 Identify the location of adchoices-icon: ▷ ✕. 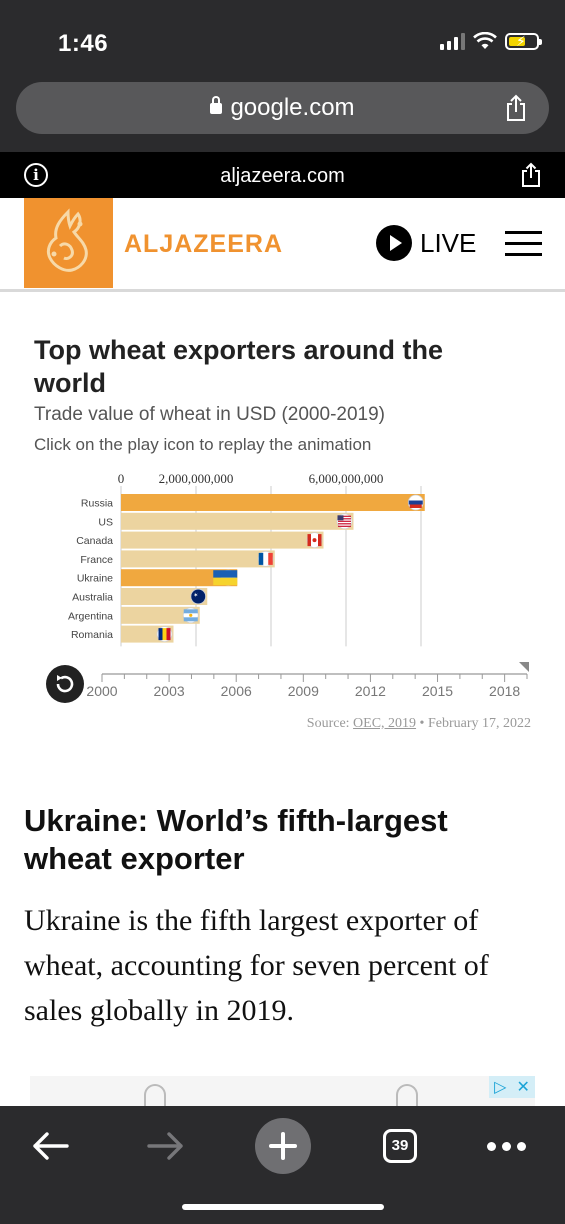
(512, 1087).